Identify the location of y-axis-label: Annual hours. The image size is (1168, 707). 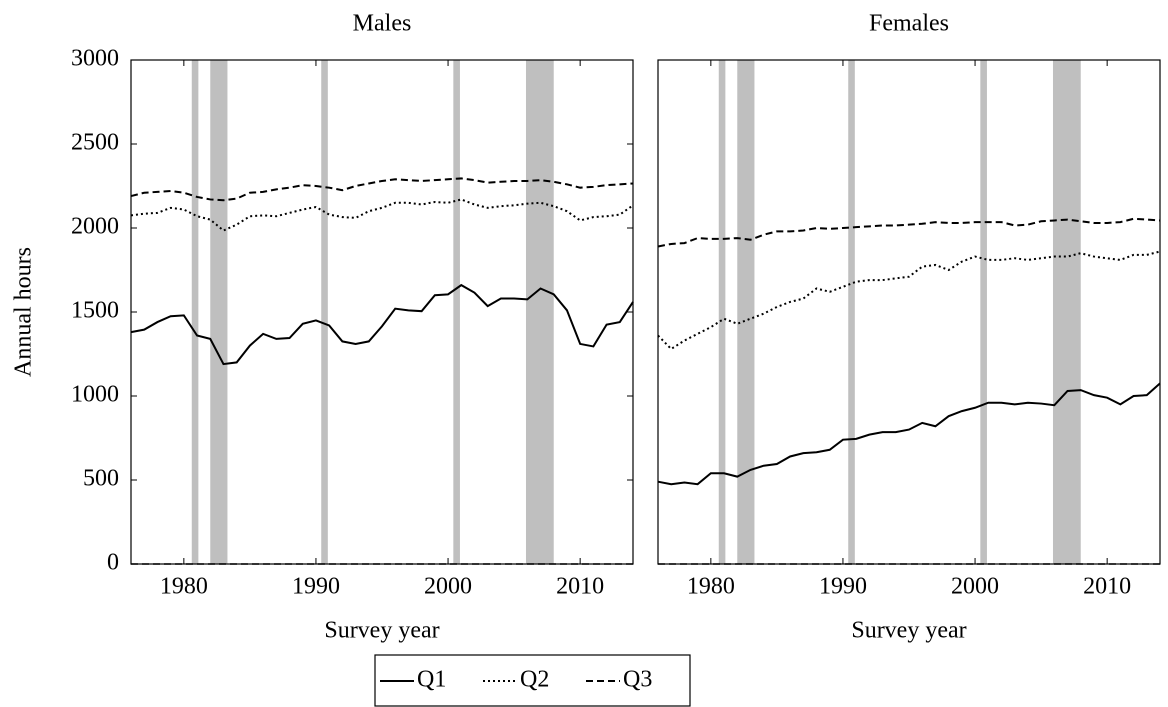
(24, 312).